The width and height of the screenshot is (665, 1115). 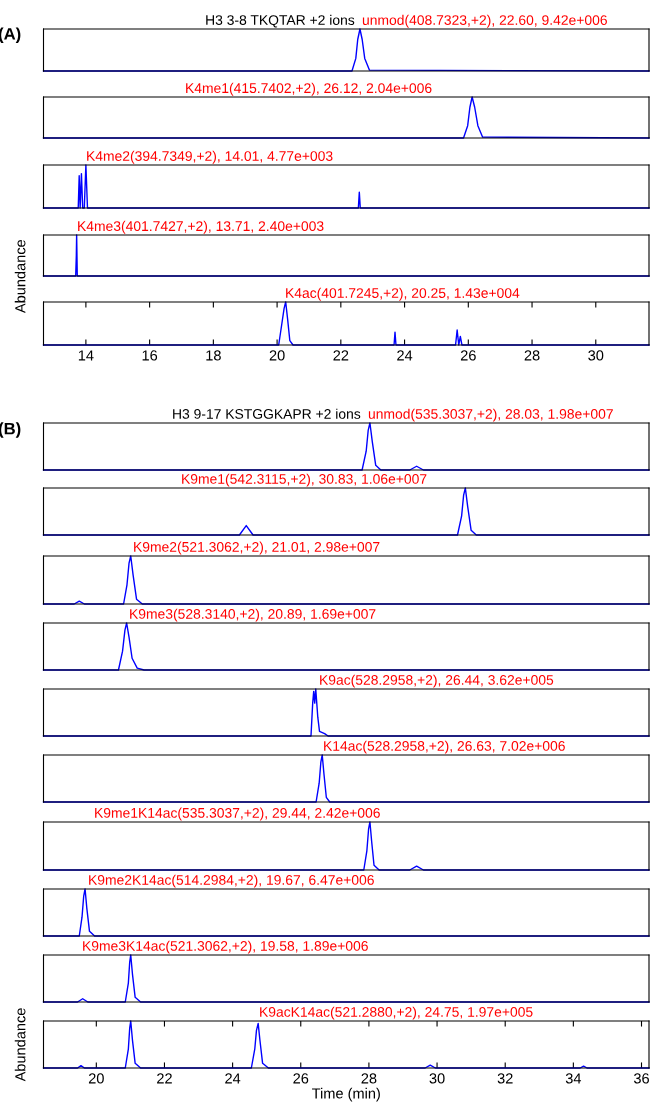 I want to click on chart-title: K9me3K14ac(521.3062,+2), 19.58, 1.89e+006, so click(x=225, y=947).